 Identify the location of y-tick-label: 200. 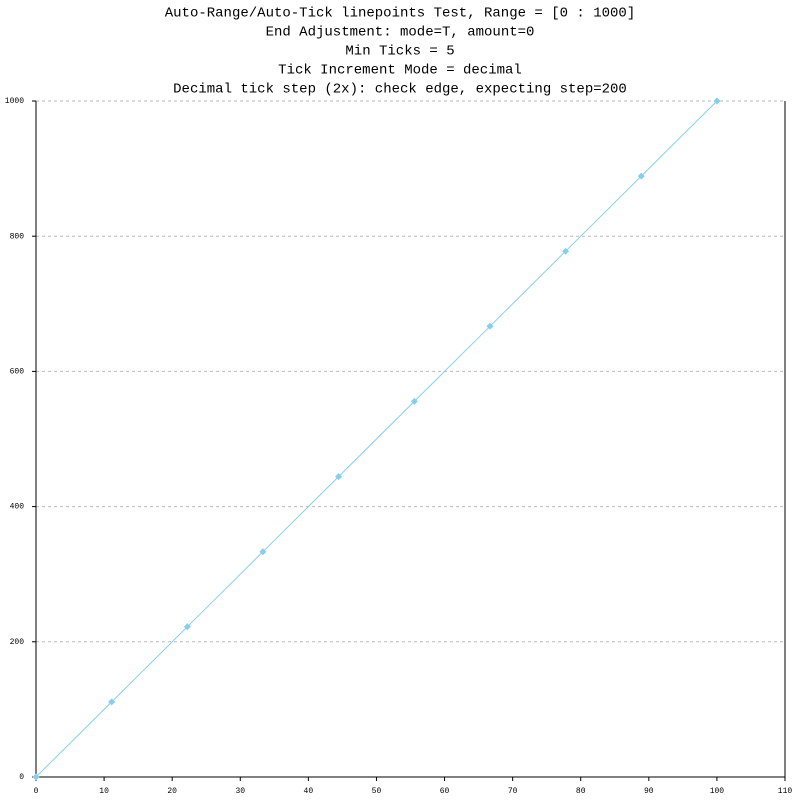
(17, 642).